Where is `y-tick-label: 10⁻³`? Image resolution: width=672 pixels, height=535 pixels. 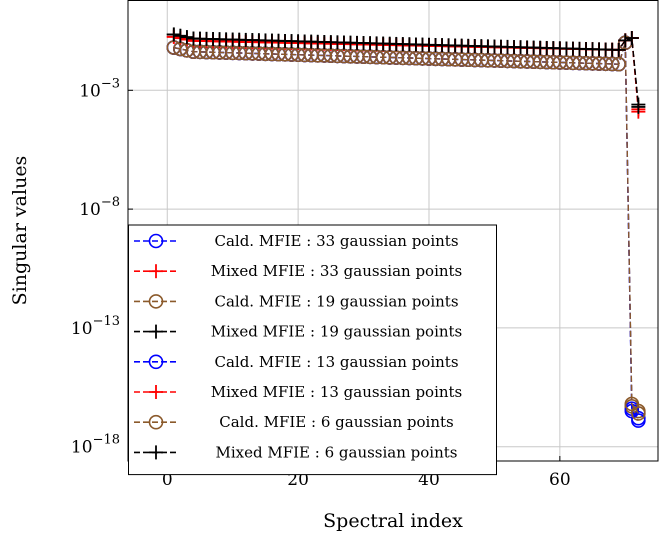
y-tick-label: 10⁻³ is located at coordinates (99, 88).